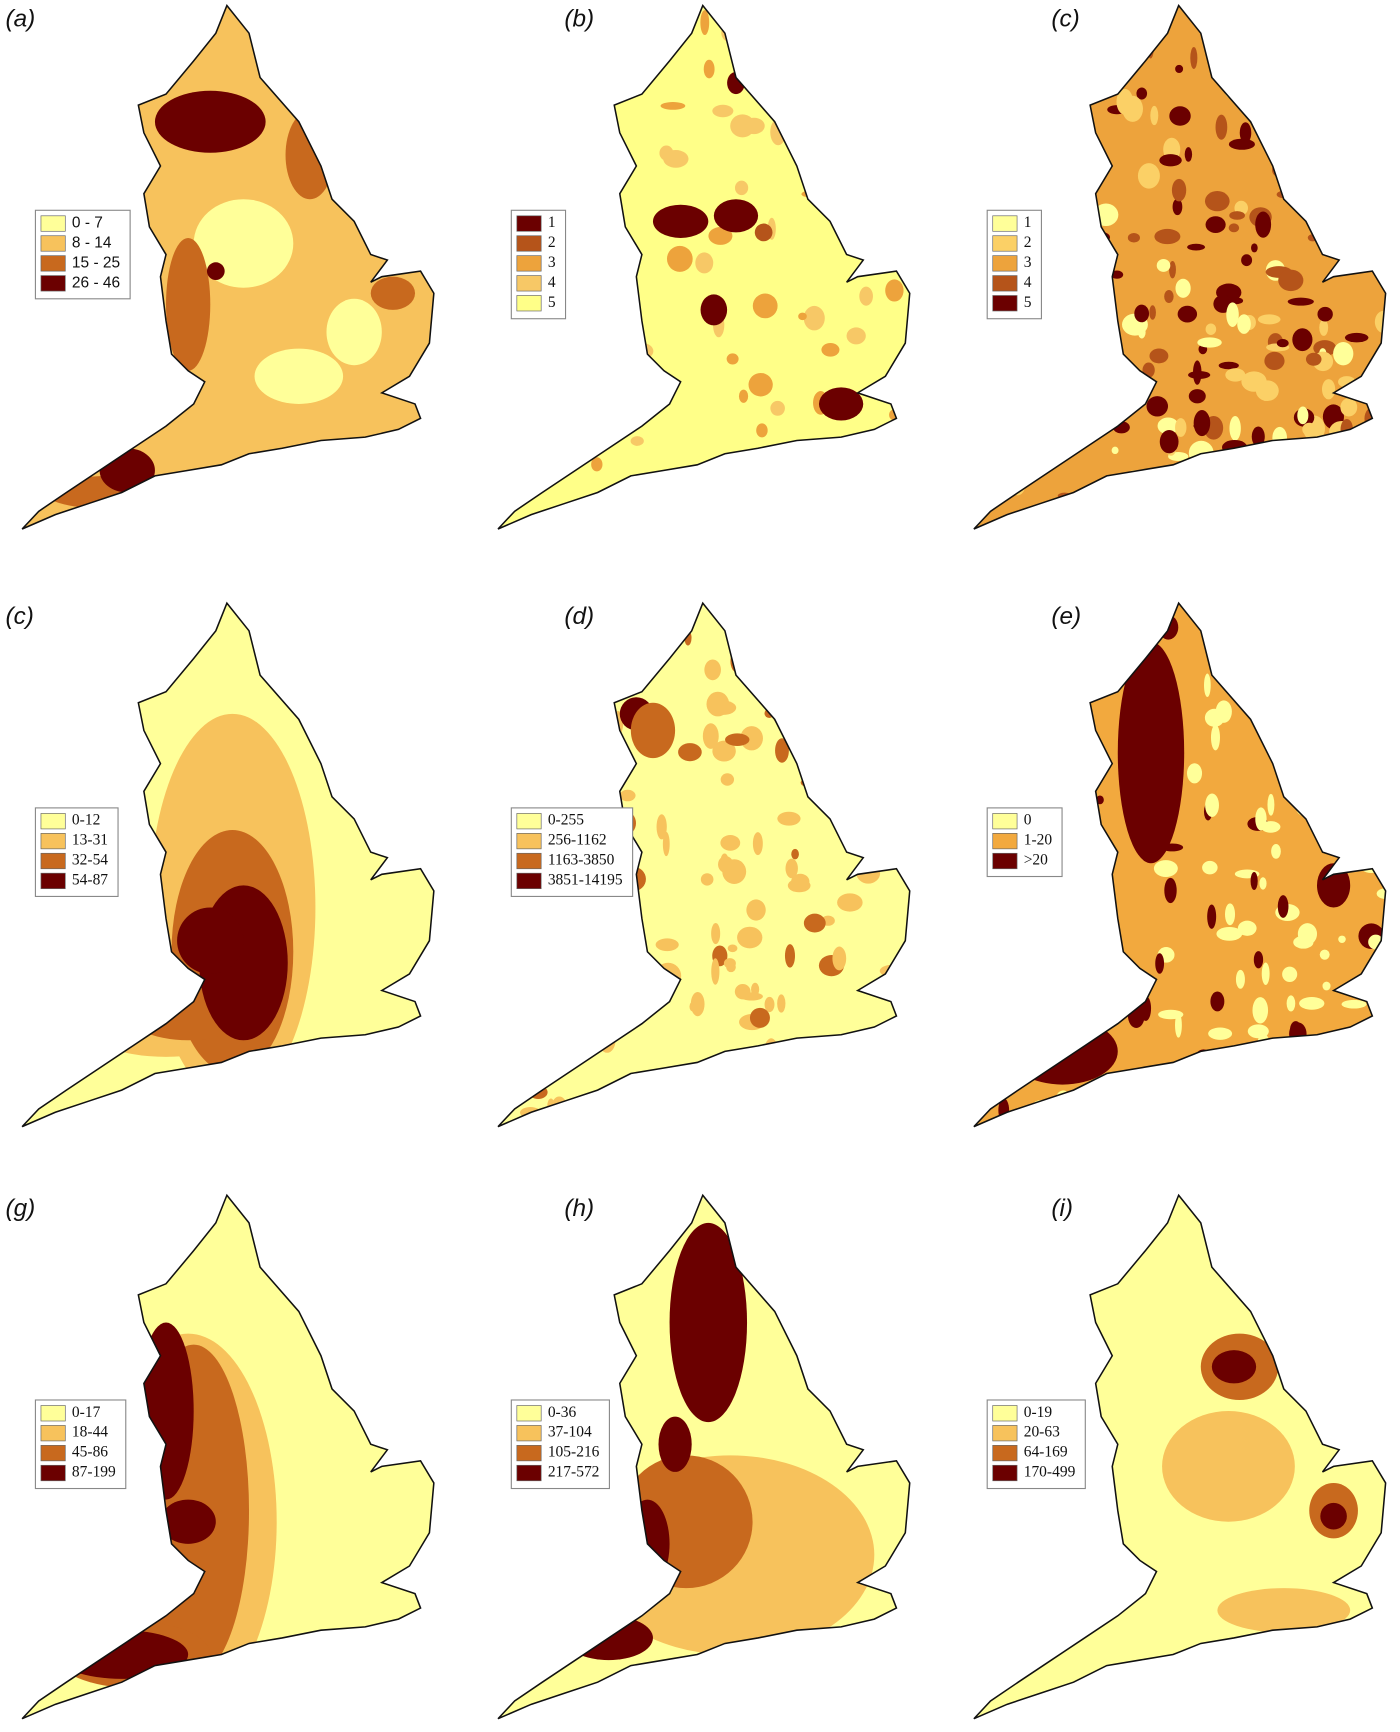 Image resolution: width=1400 pixels, height=1732 pixels. Describe the element at coordinates (220, 1457) in the screenshot. I see `map-panel: (g) 0-17 18-44 45-86 87-199` at that location.